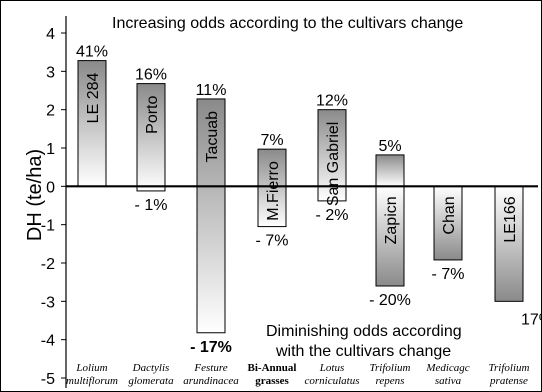 Image resolution: width=542 pixels, height=392 pixels. What do you see at coordinates (50, 149) in the screenshot?
I see `y-tick-label: 1` at bounding box center [50, 149].